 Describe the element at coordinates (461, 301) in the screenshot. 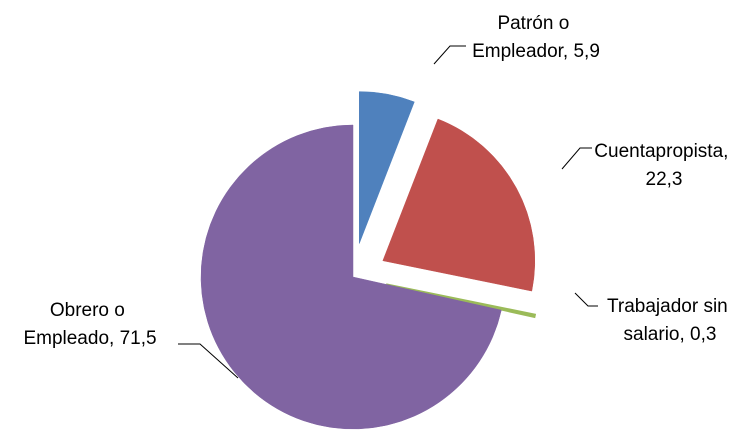

I see `slice-trabajador` at that location.